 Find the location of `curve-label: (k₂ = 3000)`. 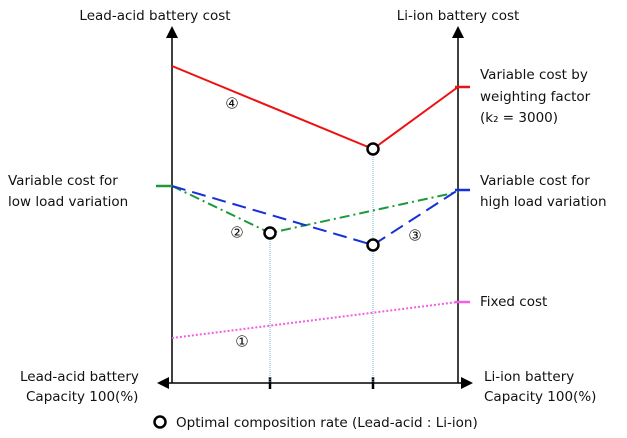

curve-label: (k₂ = 3000) is located at coordinates (519, 118).